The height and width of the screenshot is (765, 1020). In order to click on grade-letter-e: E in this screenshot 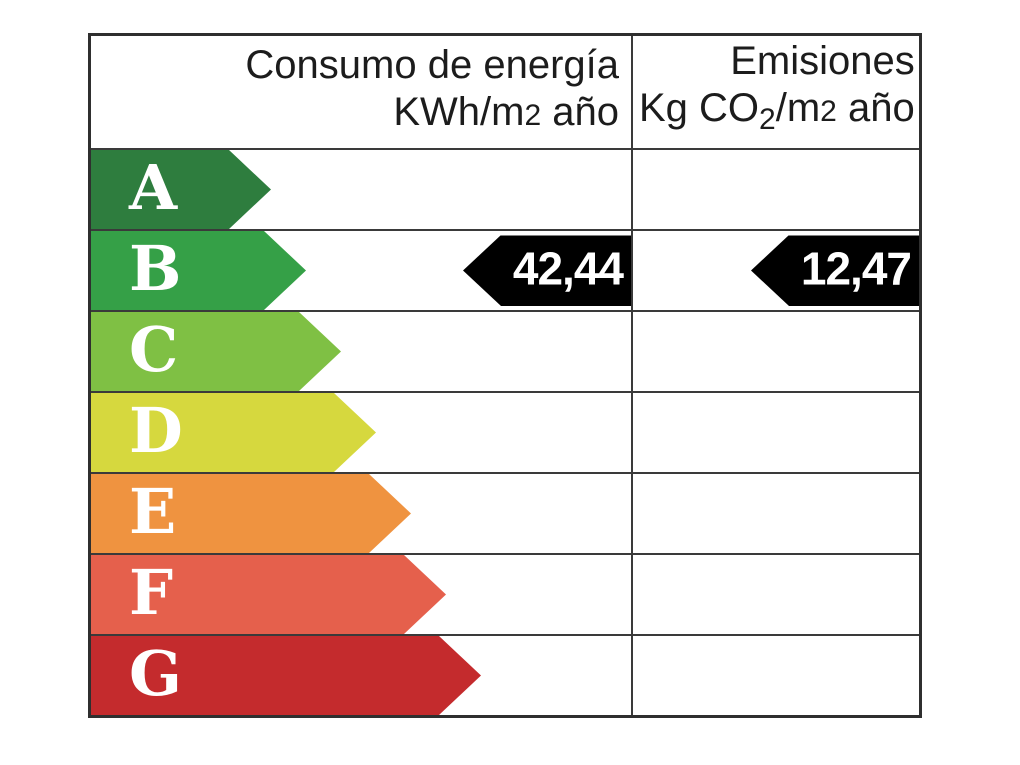, I will do `click(153, 511)`.